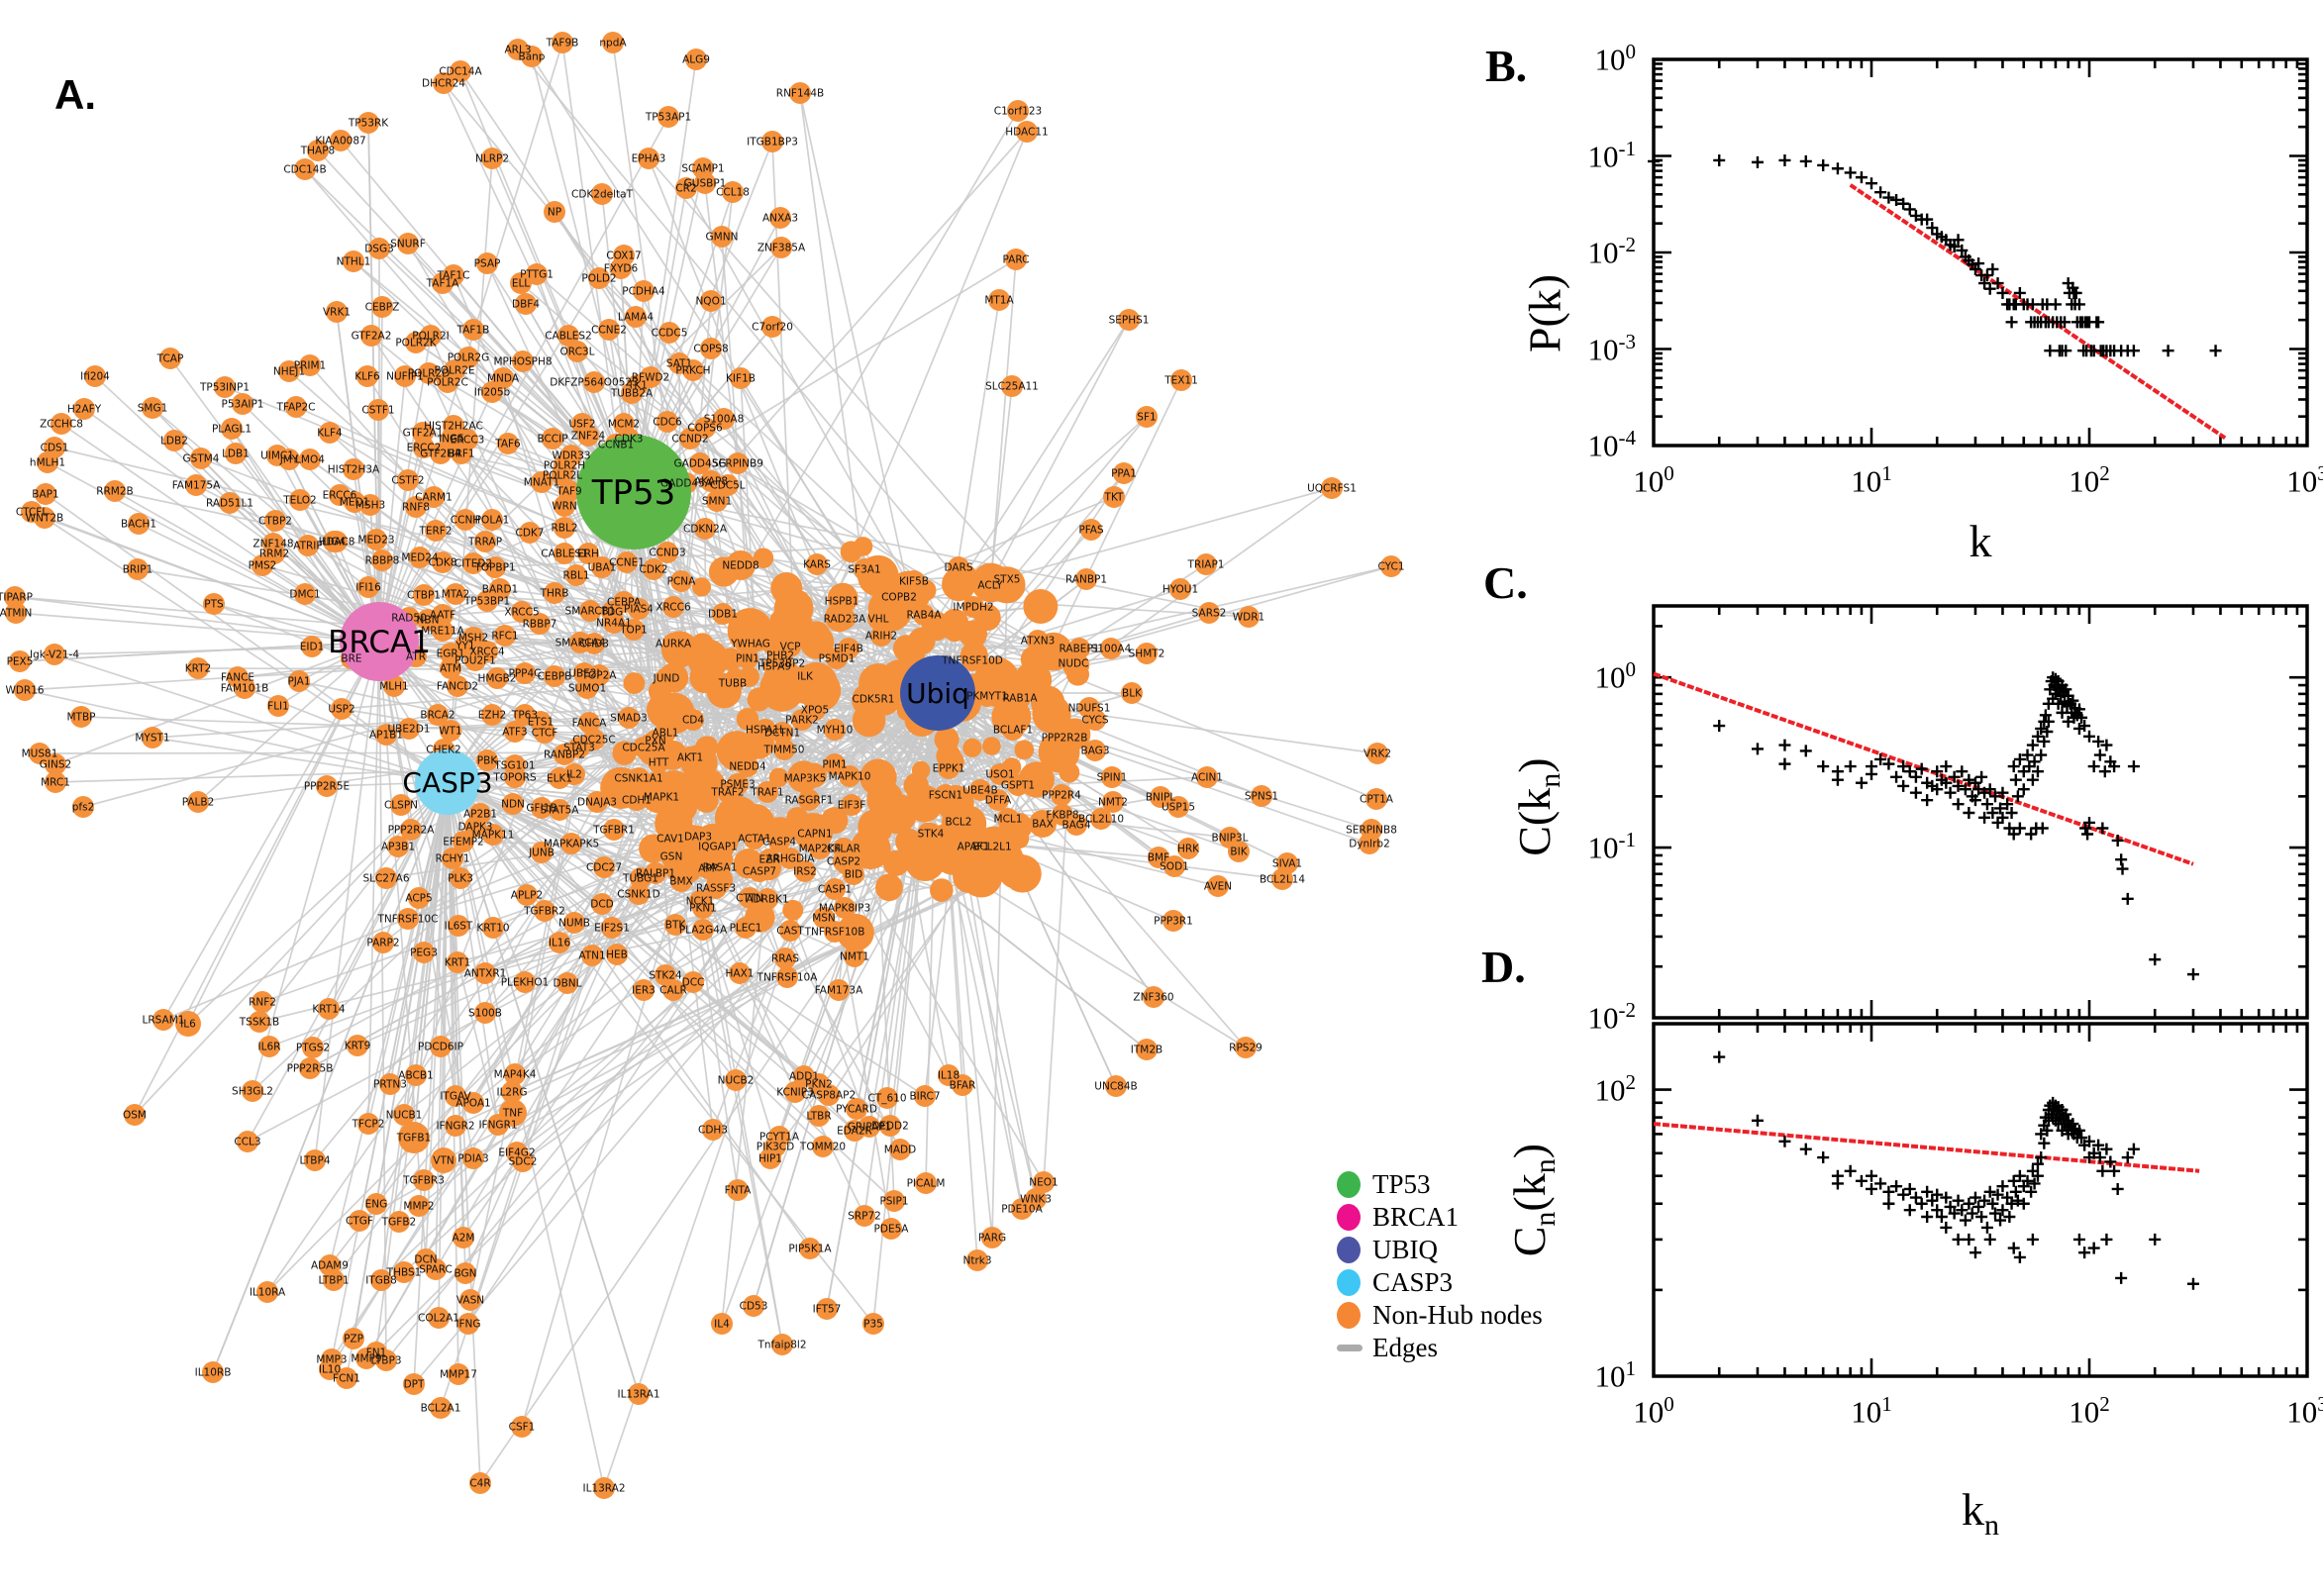 The height and width of the screenshot is (1596, 2323). What do you see at coordinates (1405, 1348) in the screenshot?
I see `legend-label: Edges` at bounding box center [1405, 1348].